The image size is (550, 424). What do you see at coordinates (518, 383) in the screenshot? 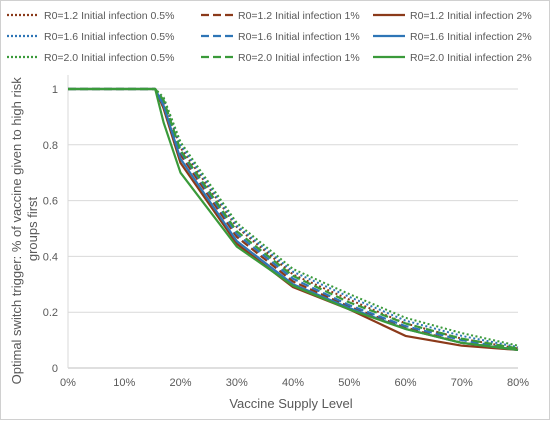
I see `x-tick-label: 80%` at bounding box center [518, 383].